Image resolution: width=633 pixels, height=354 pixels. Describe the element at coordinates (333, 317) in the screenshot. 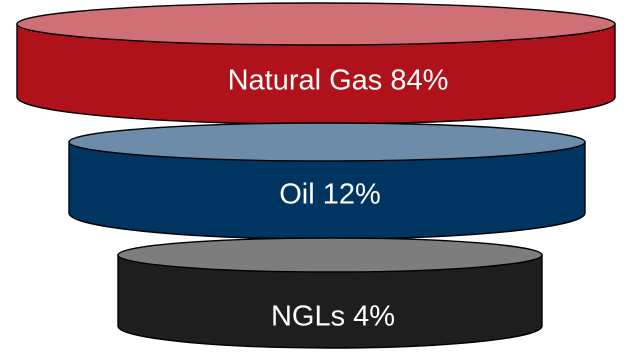

I see `tier-ngls-label: NGLs 4%` at that location.